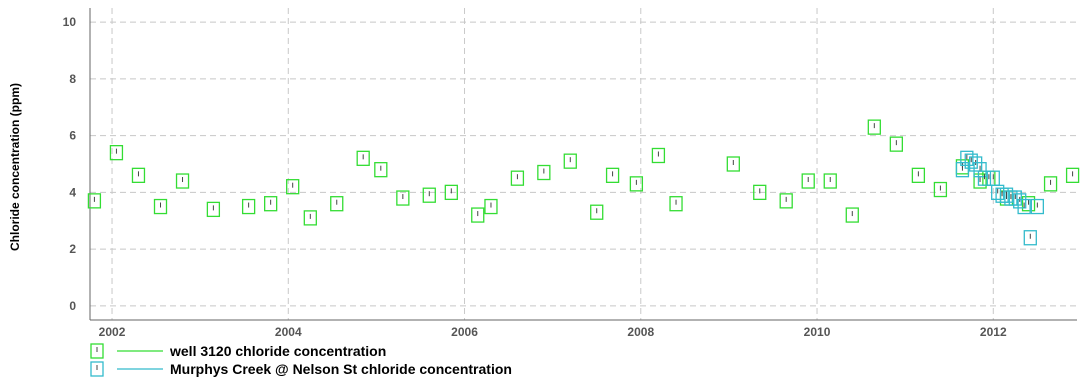 The image size is (1086, 385). What do you see at coordinates (464, 332) in the screenshot?
I see `x-tick-label: 2006` at bounding box center [464, 332].